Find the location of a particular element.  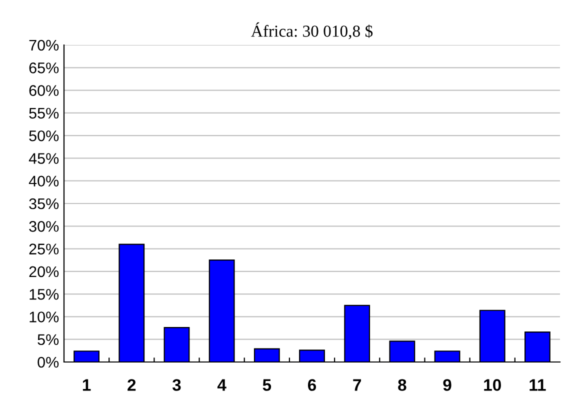

y-tick-label: 55% is located at coordinates (44, 113).